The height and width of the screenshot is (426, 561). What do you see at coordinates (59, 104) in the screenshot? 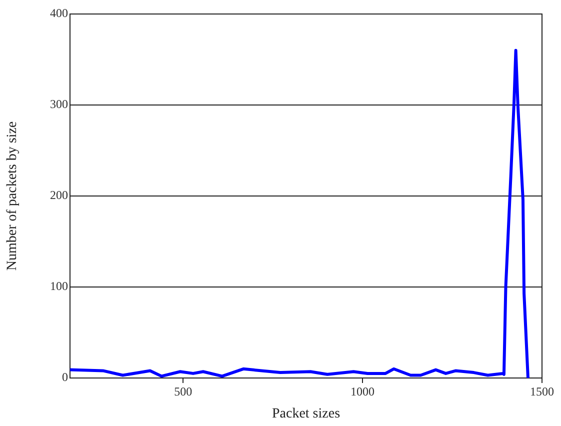
I see `y-tick-label: 300` at bounding box center [59, 104].